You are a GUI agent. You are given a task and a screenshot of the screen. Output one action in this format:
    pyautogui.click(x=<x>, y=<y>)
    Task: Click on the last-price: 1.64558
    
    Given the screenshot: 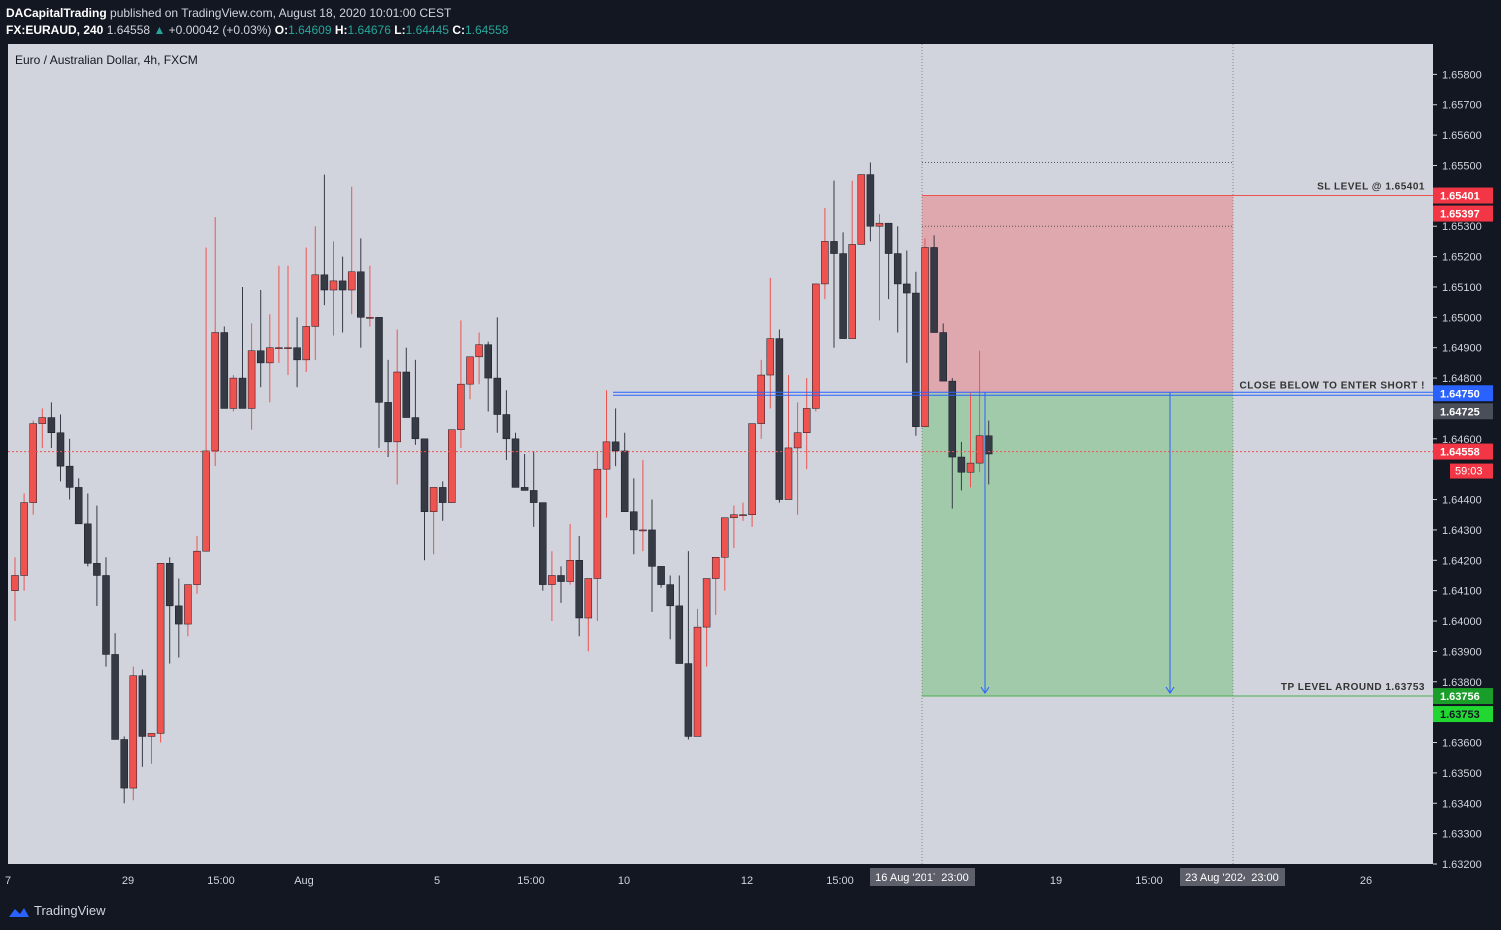 What is the action you would take?
    pyautogui.click(x=128, y=30)
    